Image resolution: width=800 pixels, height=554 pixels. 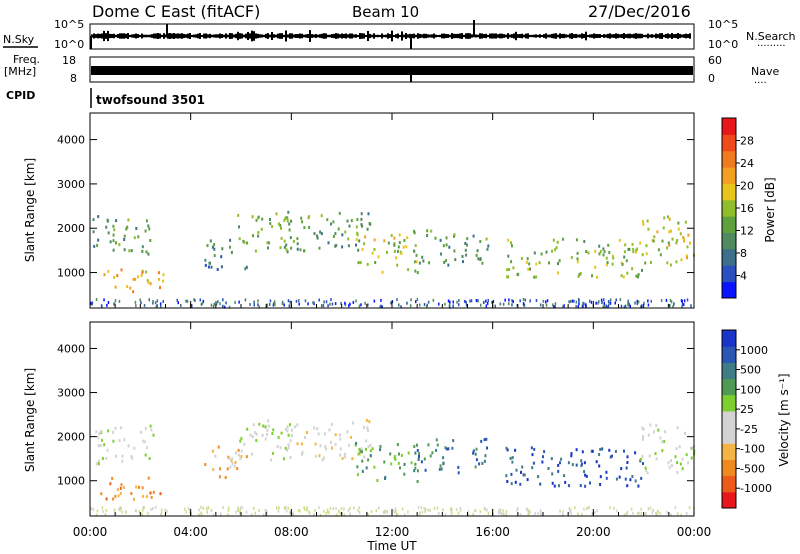 I want to click on y-tick-label: 3000, so click(x=71, y=393).